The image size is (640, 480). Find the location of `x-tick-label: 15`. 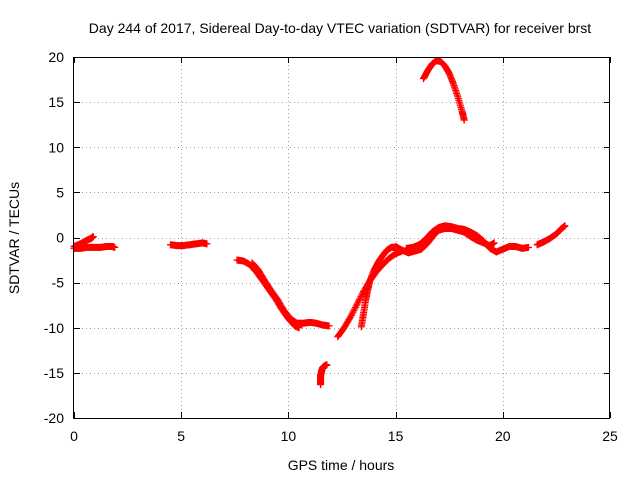

x-tick-label: 15 is located at coordinates (396, 436).